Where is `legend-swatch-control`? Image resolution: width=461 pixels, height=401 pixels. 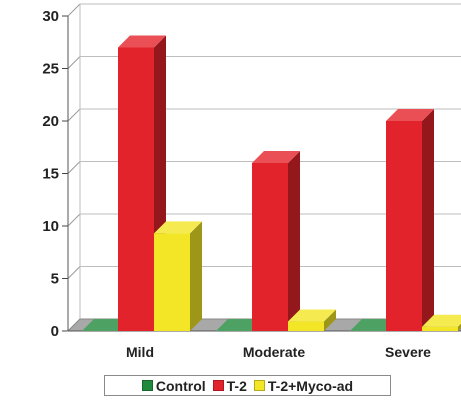
legend-swatch-control is located at coordinates (147, 385).